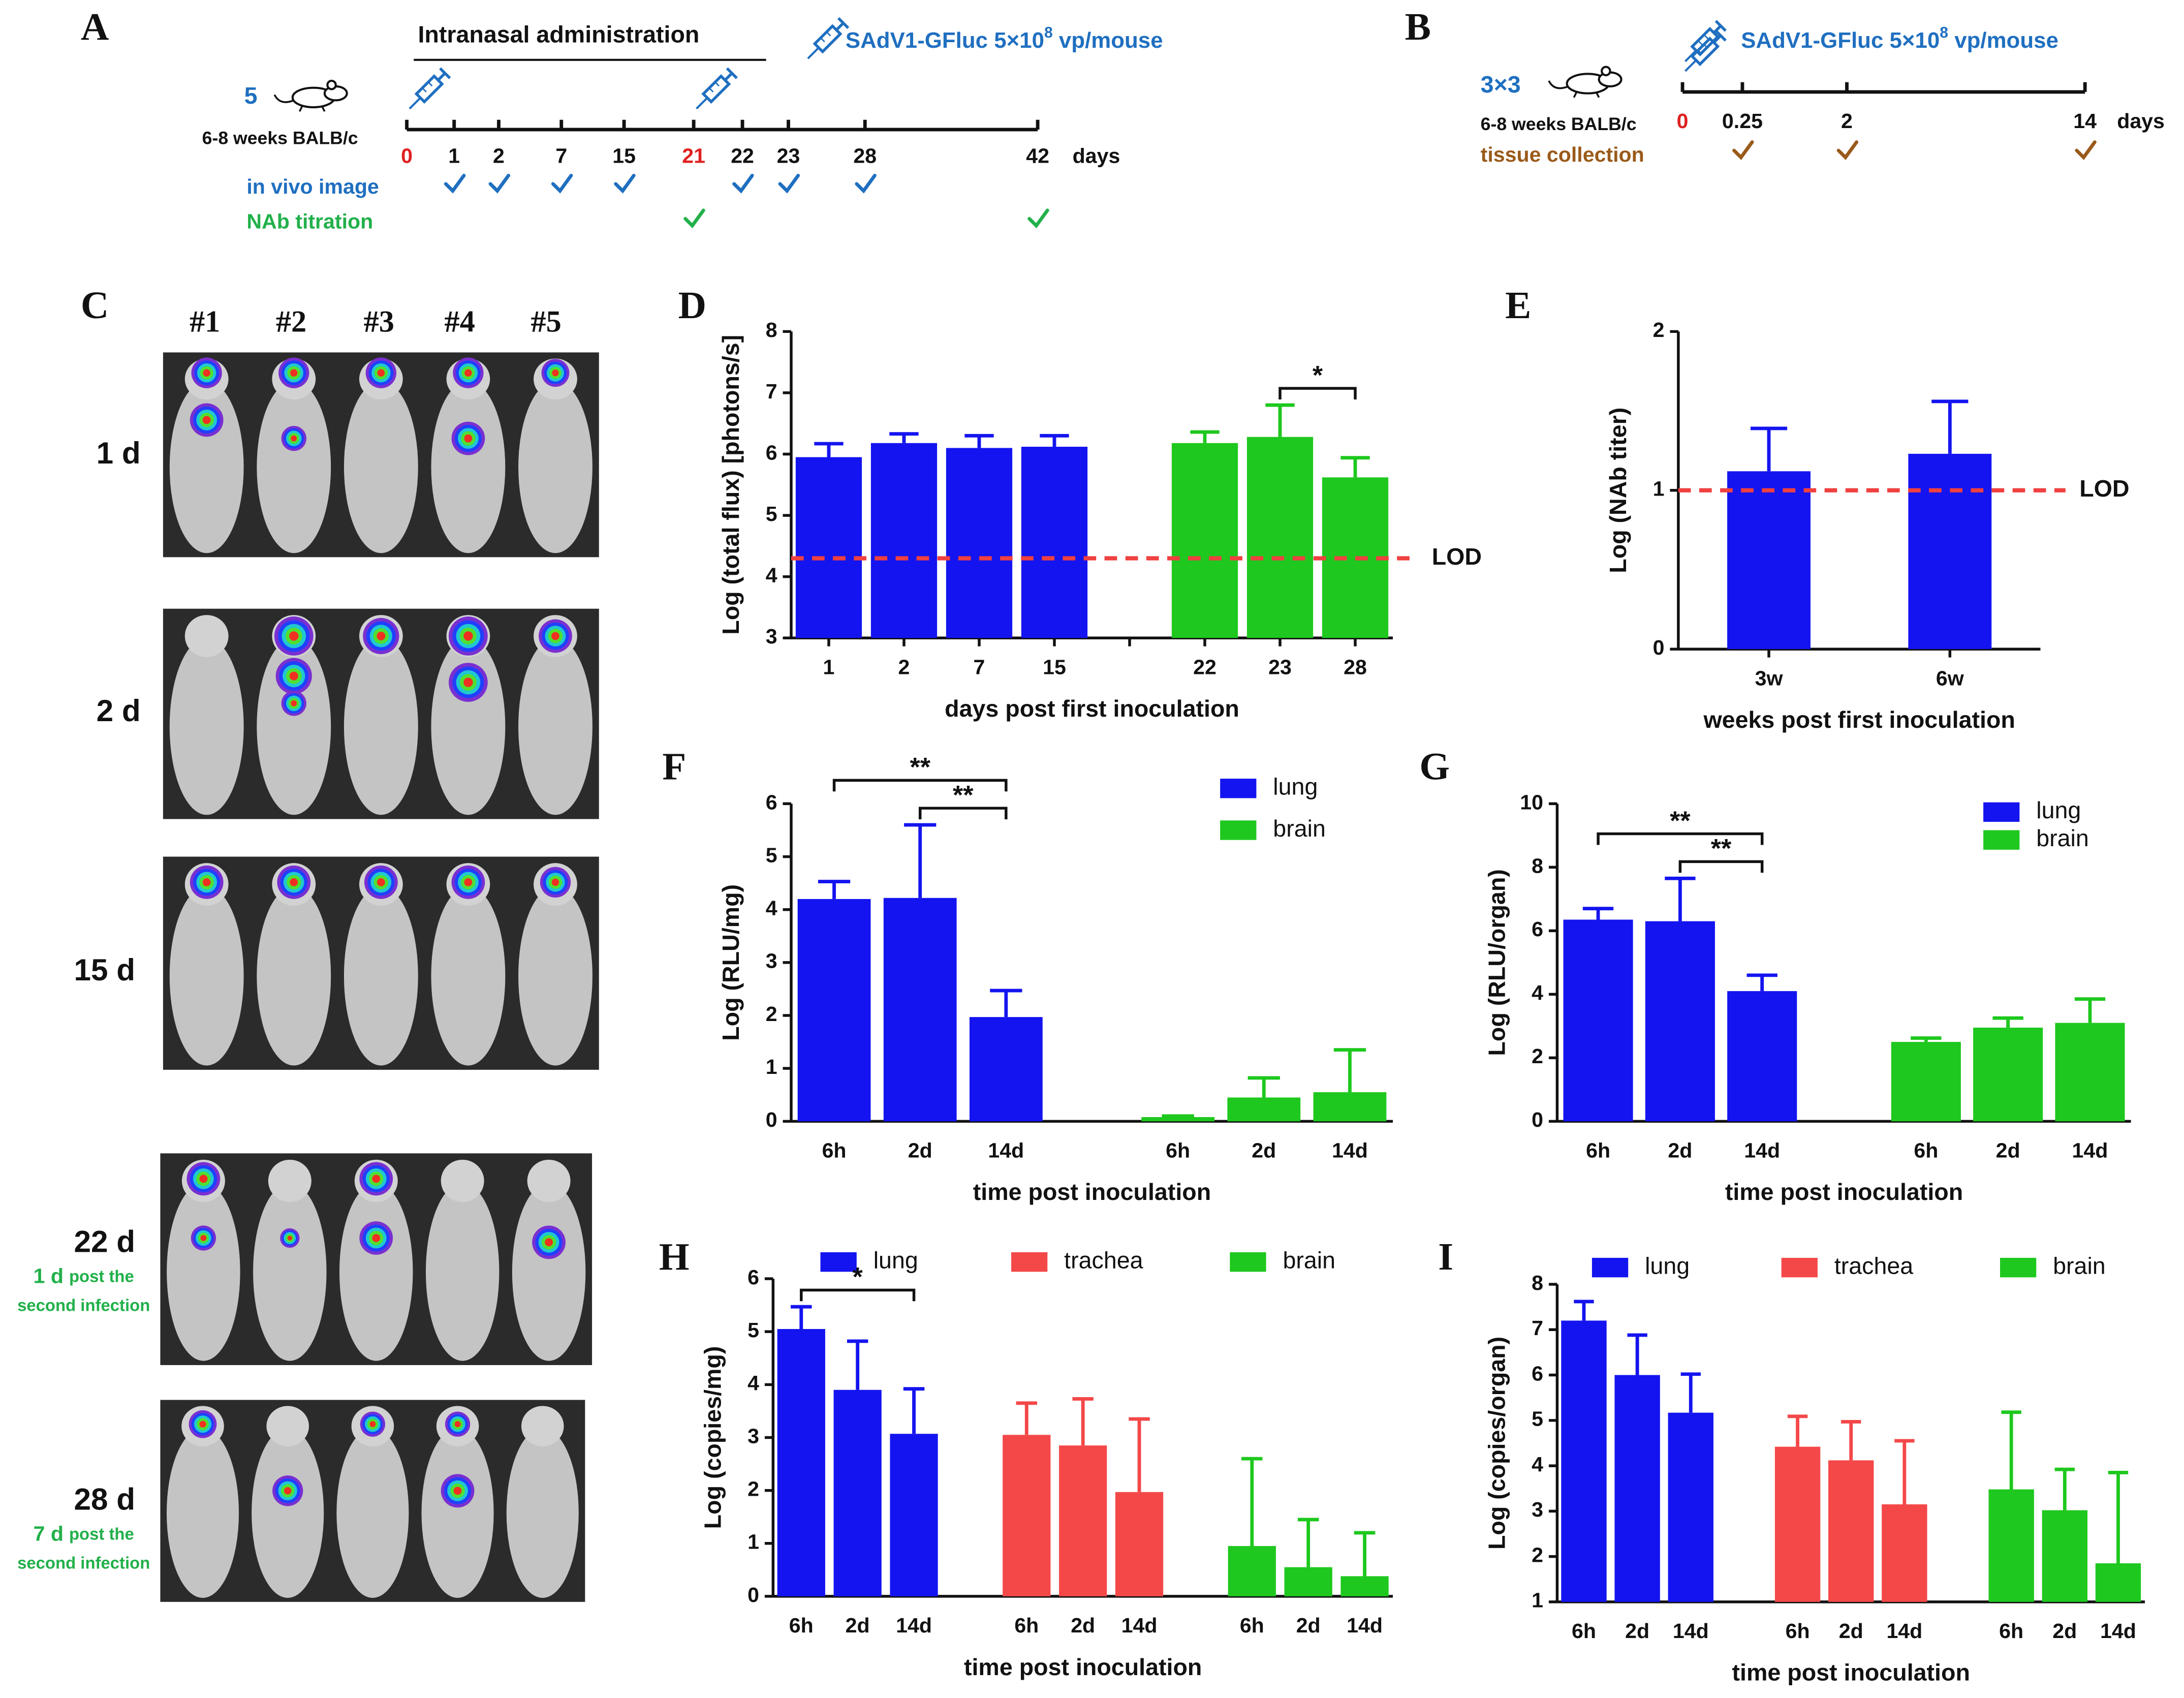 The width and height of the screenshot is (2184, 1698). What do you see at coordinates (104, 1498) in the screenshot?
I see `row-label: 28 d` at bounding box center [104, 1498].